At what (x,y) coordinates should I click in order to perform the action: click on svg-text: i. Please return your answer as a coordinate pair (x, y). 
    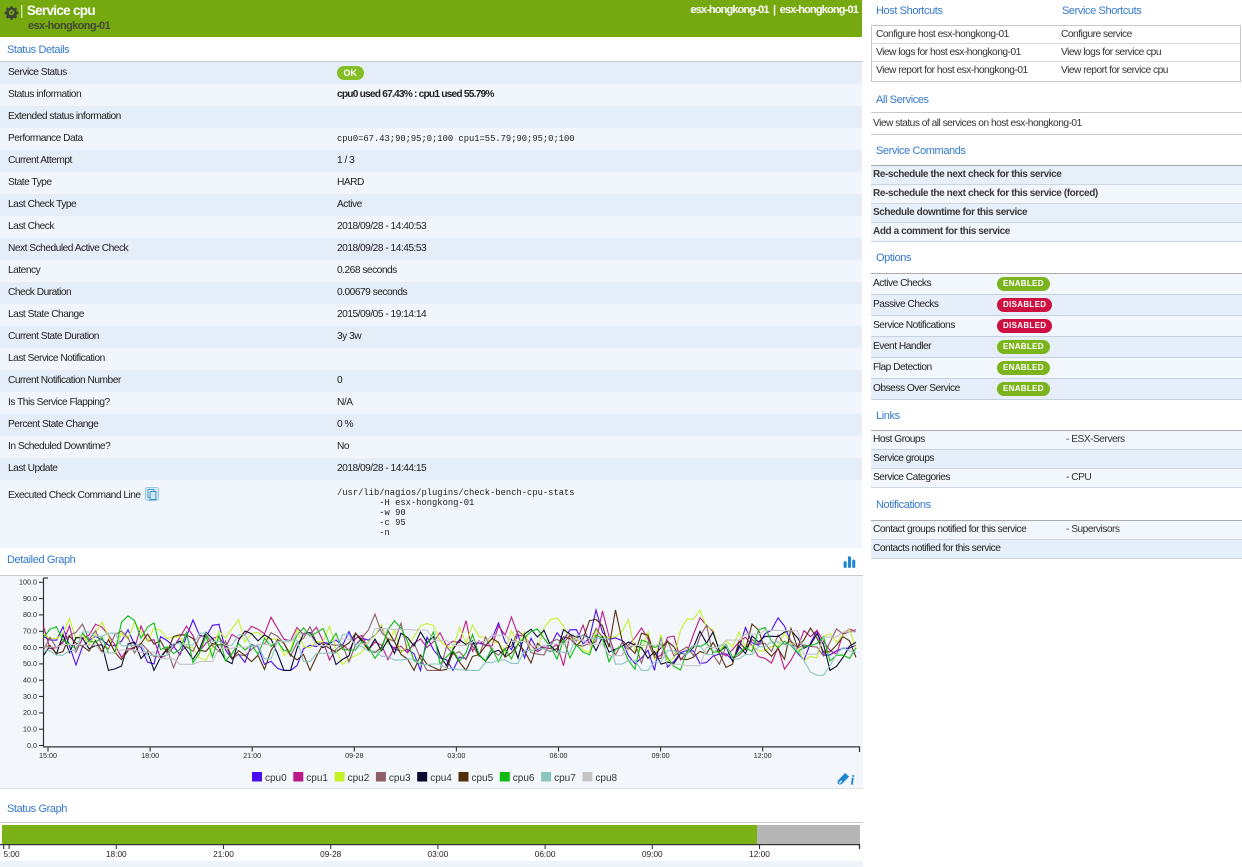
    Looking at the image, I should click on (853, 780).